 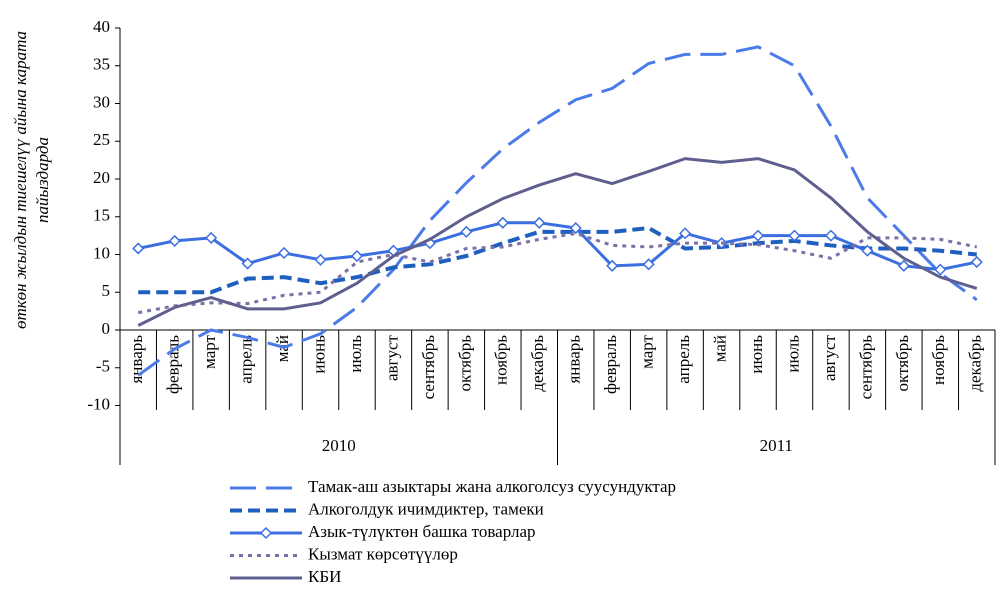 I want to click on y-tick-label: 40, so click(x=101, y=26).